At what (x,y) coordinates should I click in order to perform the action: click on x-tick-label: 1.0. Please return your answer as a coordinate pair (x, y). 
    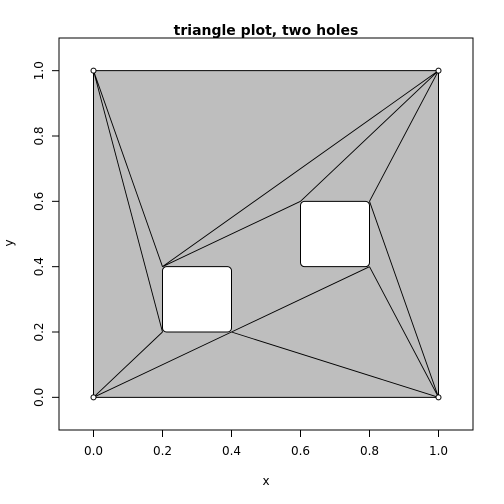
    Looking at the image, I should click on (438, 451).